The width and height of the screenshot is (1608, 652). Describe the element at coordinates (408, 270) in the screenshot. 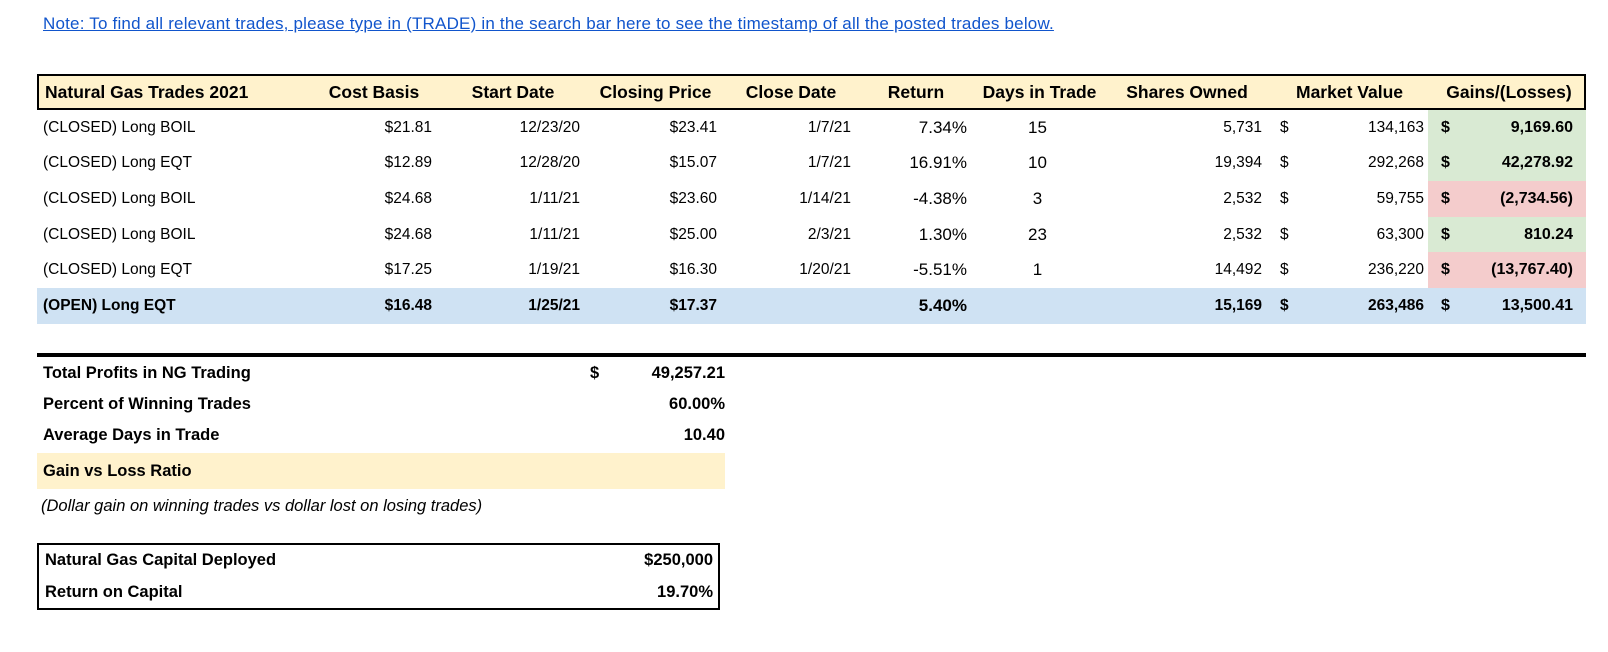

I see `cell-cost-basis: $17.25` at that location.